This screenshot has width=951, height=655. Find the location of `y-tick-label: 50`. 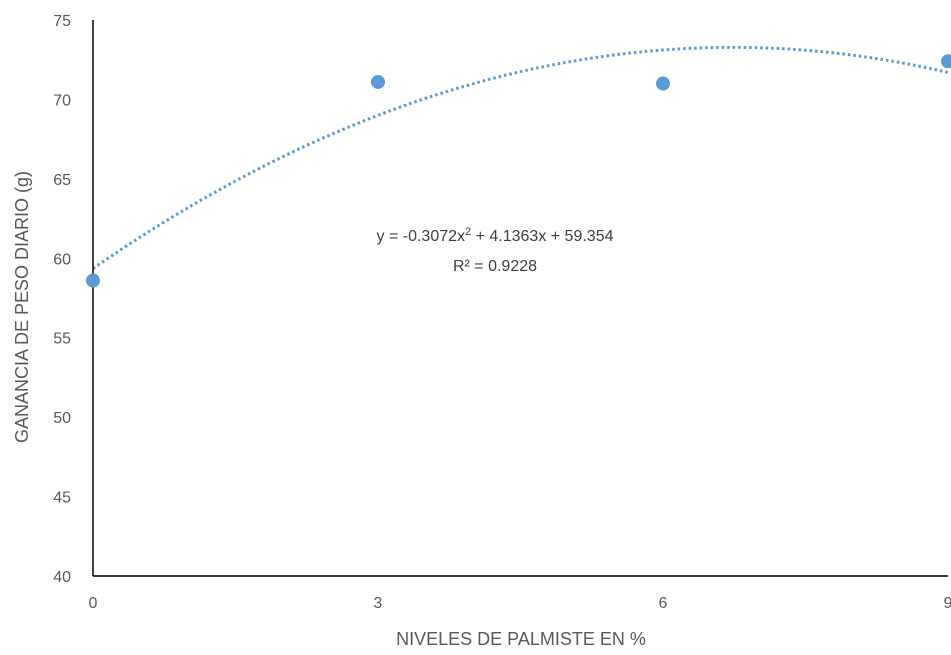

y-tick-label: 50 is located at coordinates (62, 418).